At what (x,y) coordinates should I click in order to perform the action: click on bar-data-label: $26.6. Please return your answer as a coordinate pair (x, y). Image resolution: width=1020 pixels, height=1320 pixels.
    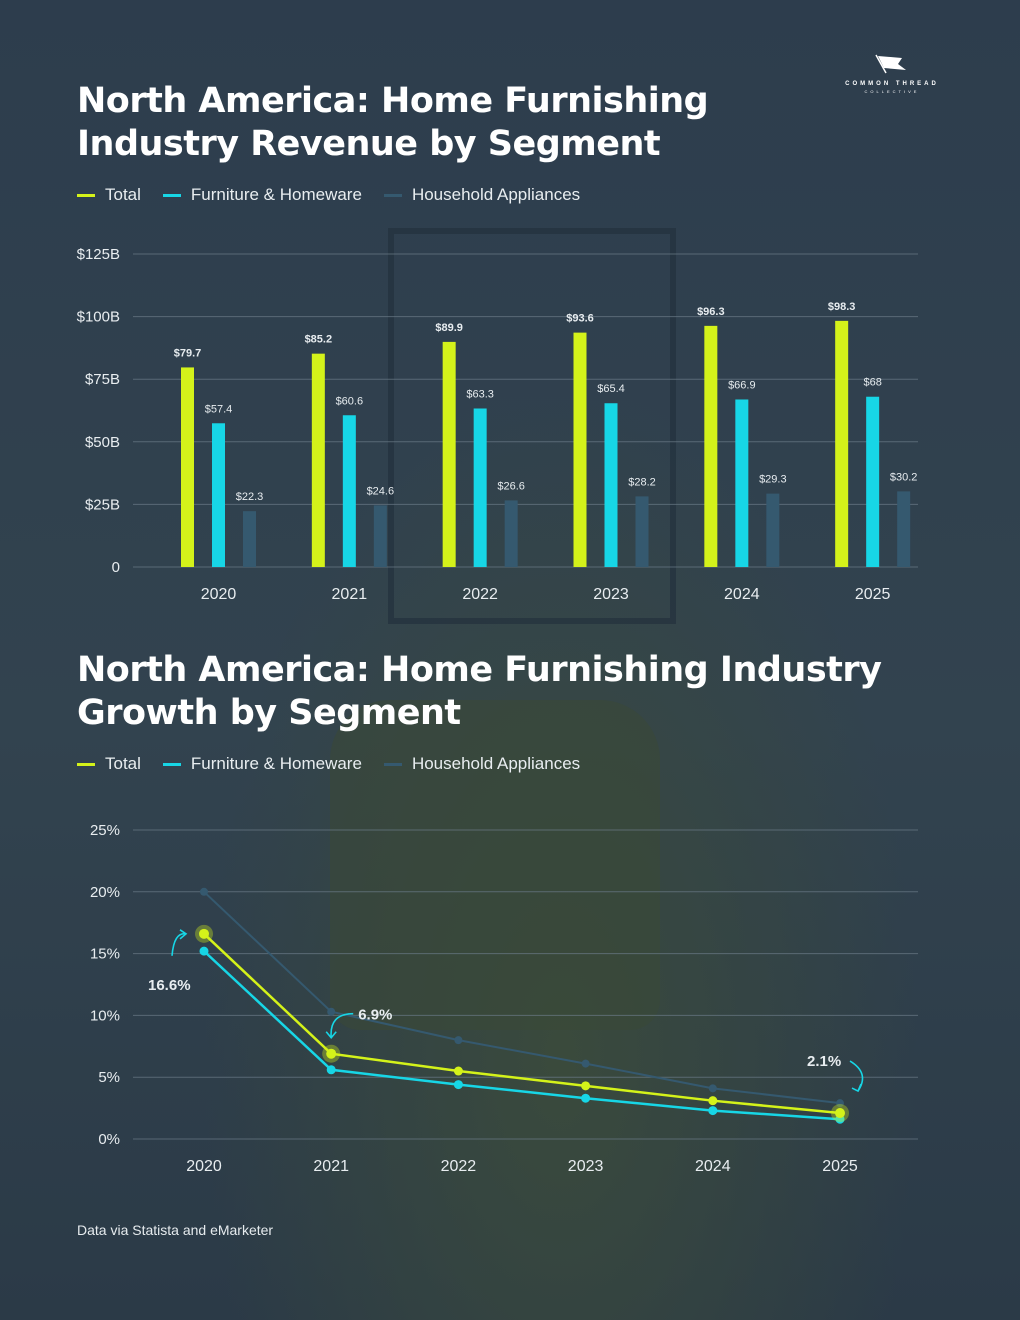
    Looking at the image, I should click on (511, 486).